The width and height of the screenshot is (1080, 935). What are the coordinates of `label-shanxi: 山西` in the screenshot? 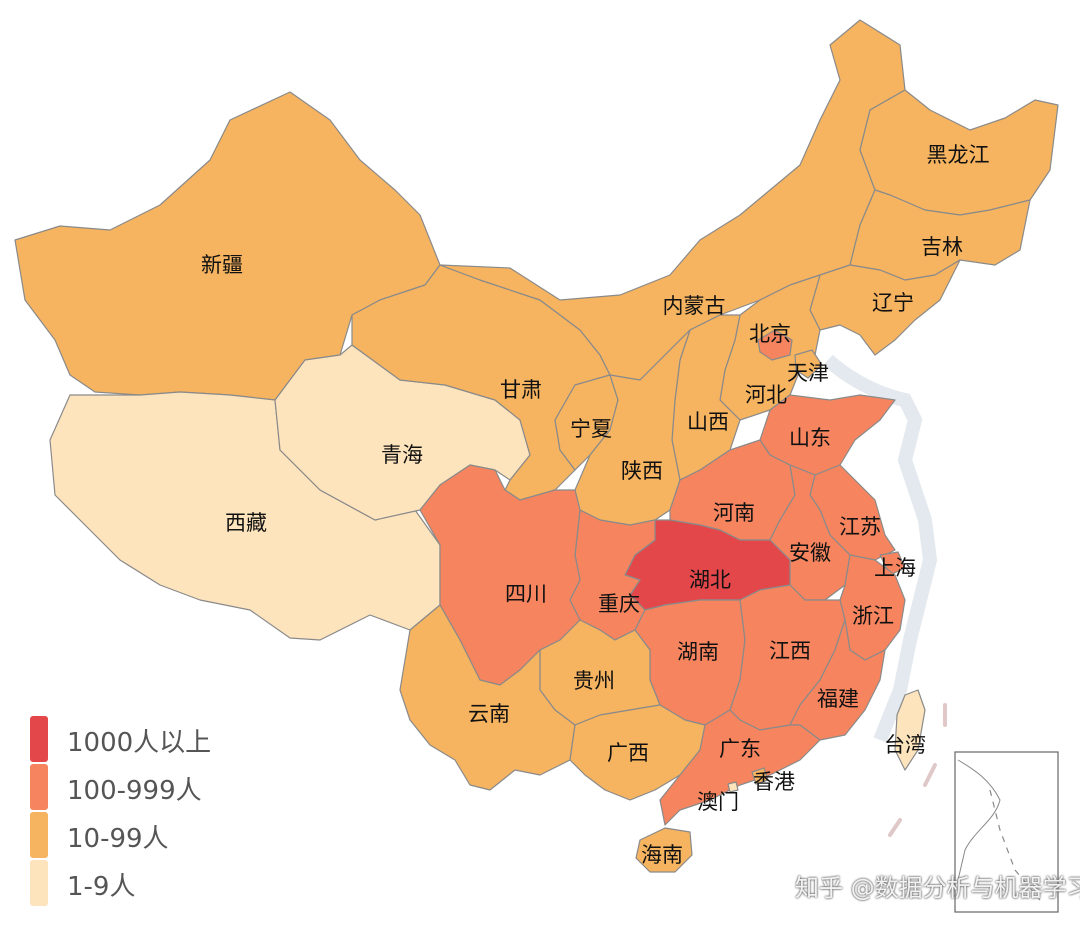 It's located at (708, 422).